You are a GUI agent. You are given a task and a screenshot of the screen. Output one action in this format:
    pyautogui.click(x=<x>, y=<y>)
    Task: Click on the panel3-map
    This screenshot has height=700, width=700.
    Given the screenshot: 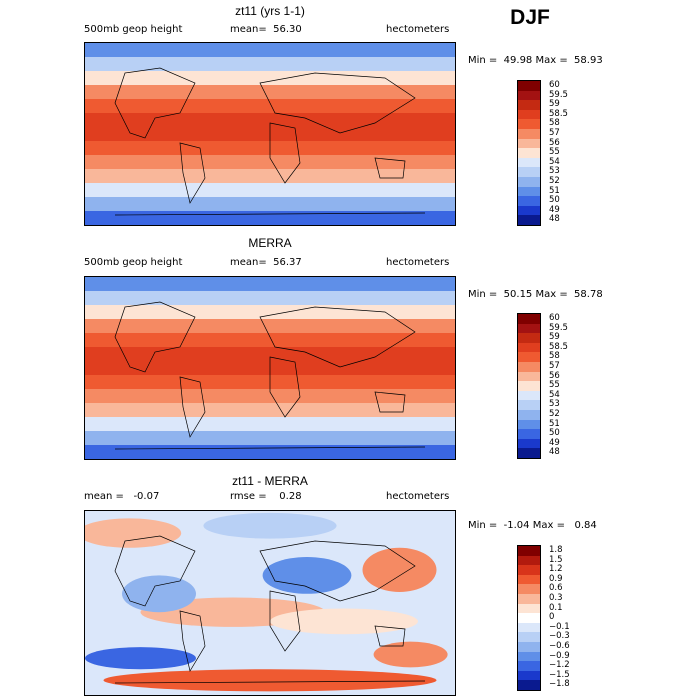 What is the action you would take?
    pyautogui.click(x=270, y=603)
    